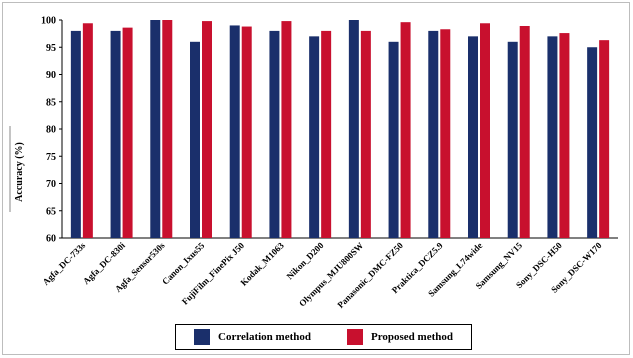  I want to click on legend: Correlation method Proposed method, so click(323, 337).